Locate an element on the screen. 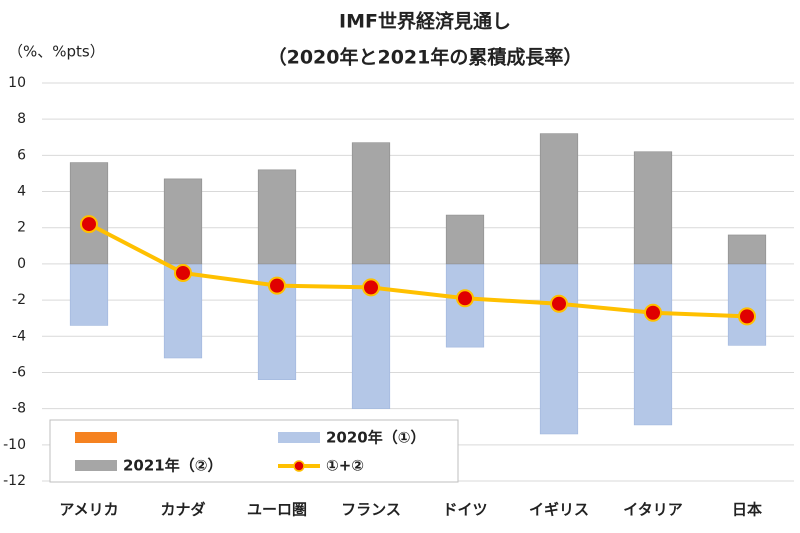  y-tick-label: 4 is located at coordinates (21, 192).